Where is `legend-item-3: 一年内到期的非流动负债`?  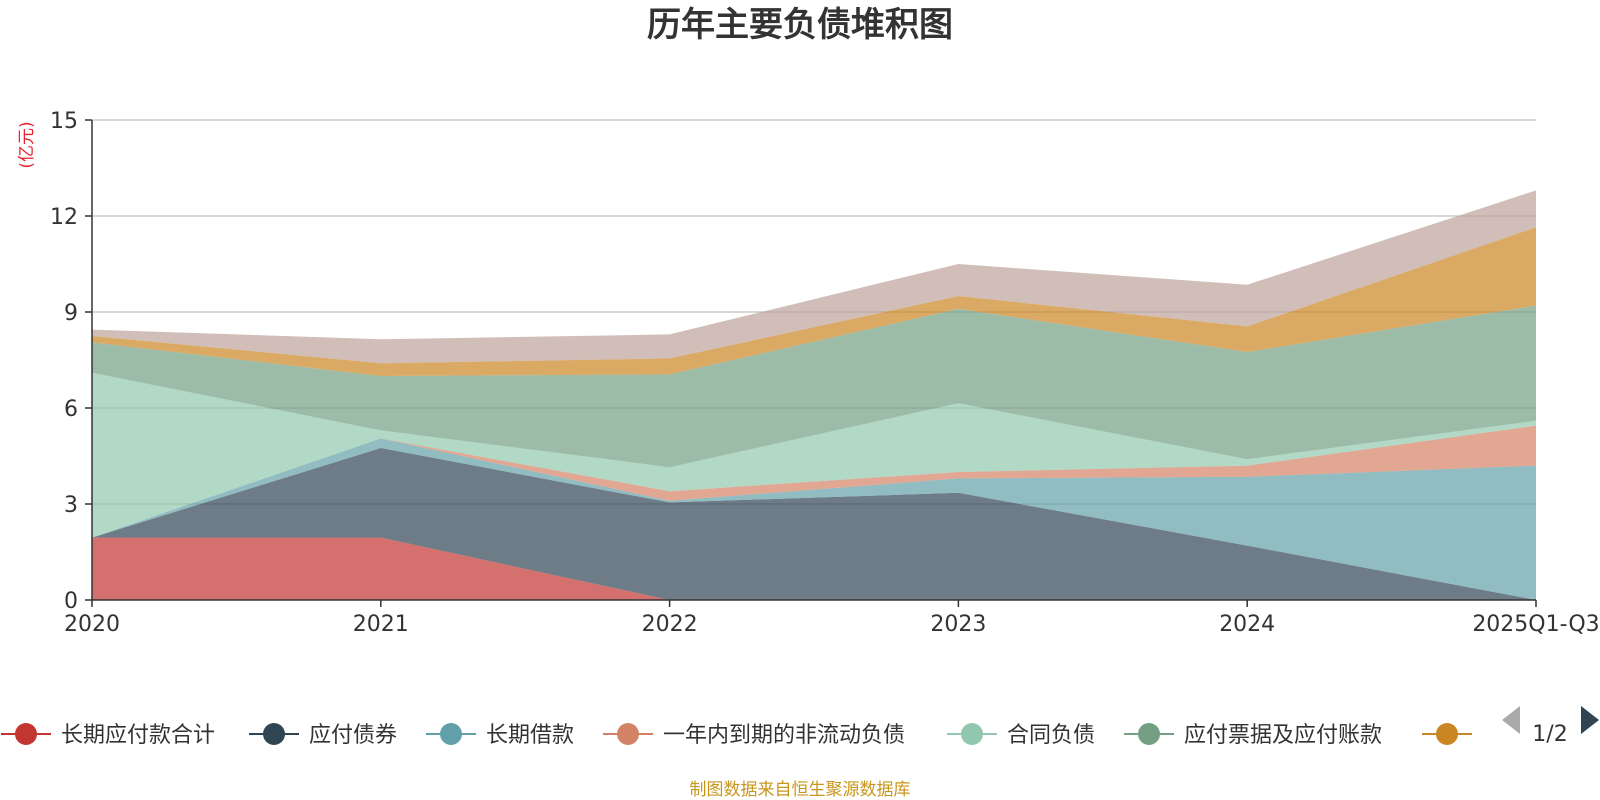 legend-item-3: 一年内到期的非流动负债 is located at coordinates (754, 735).